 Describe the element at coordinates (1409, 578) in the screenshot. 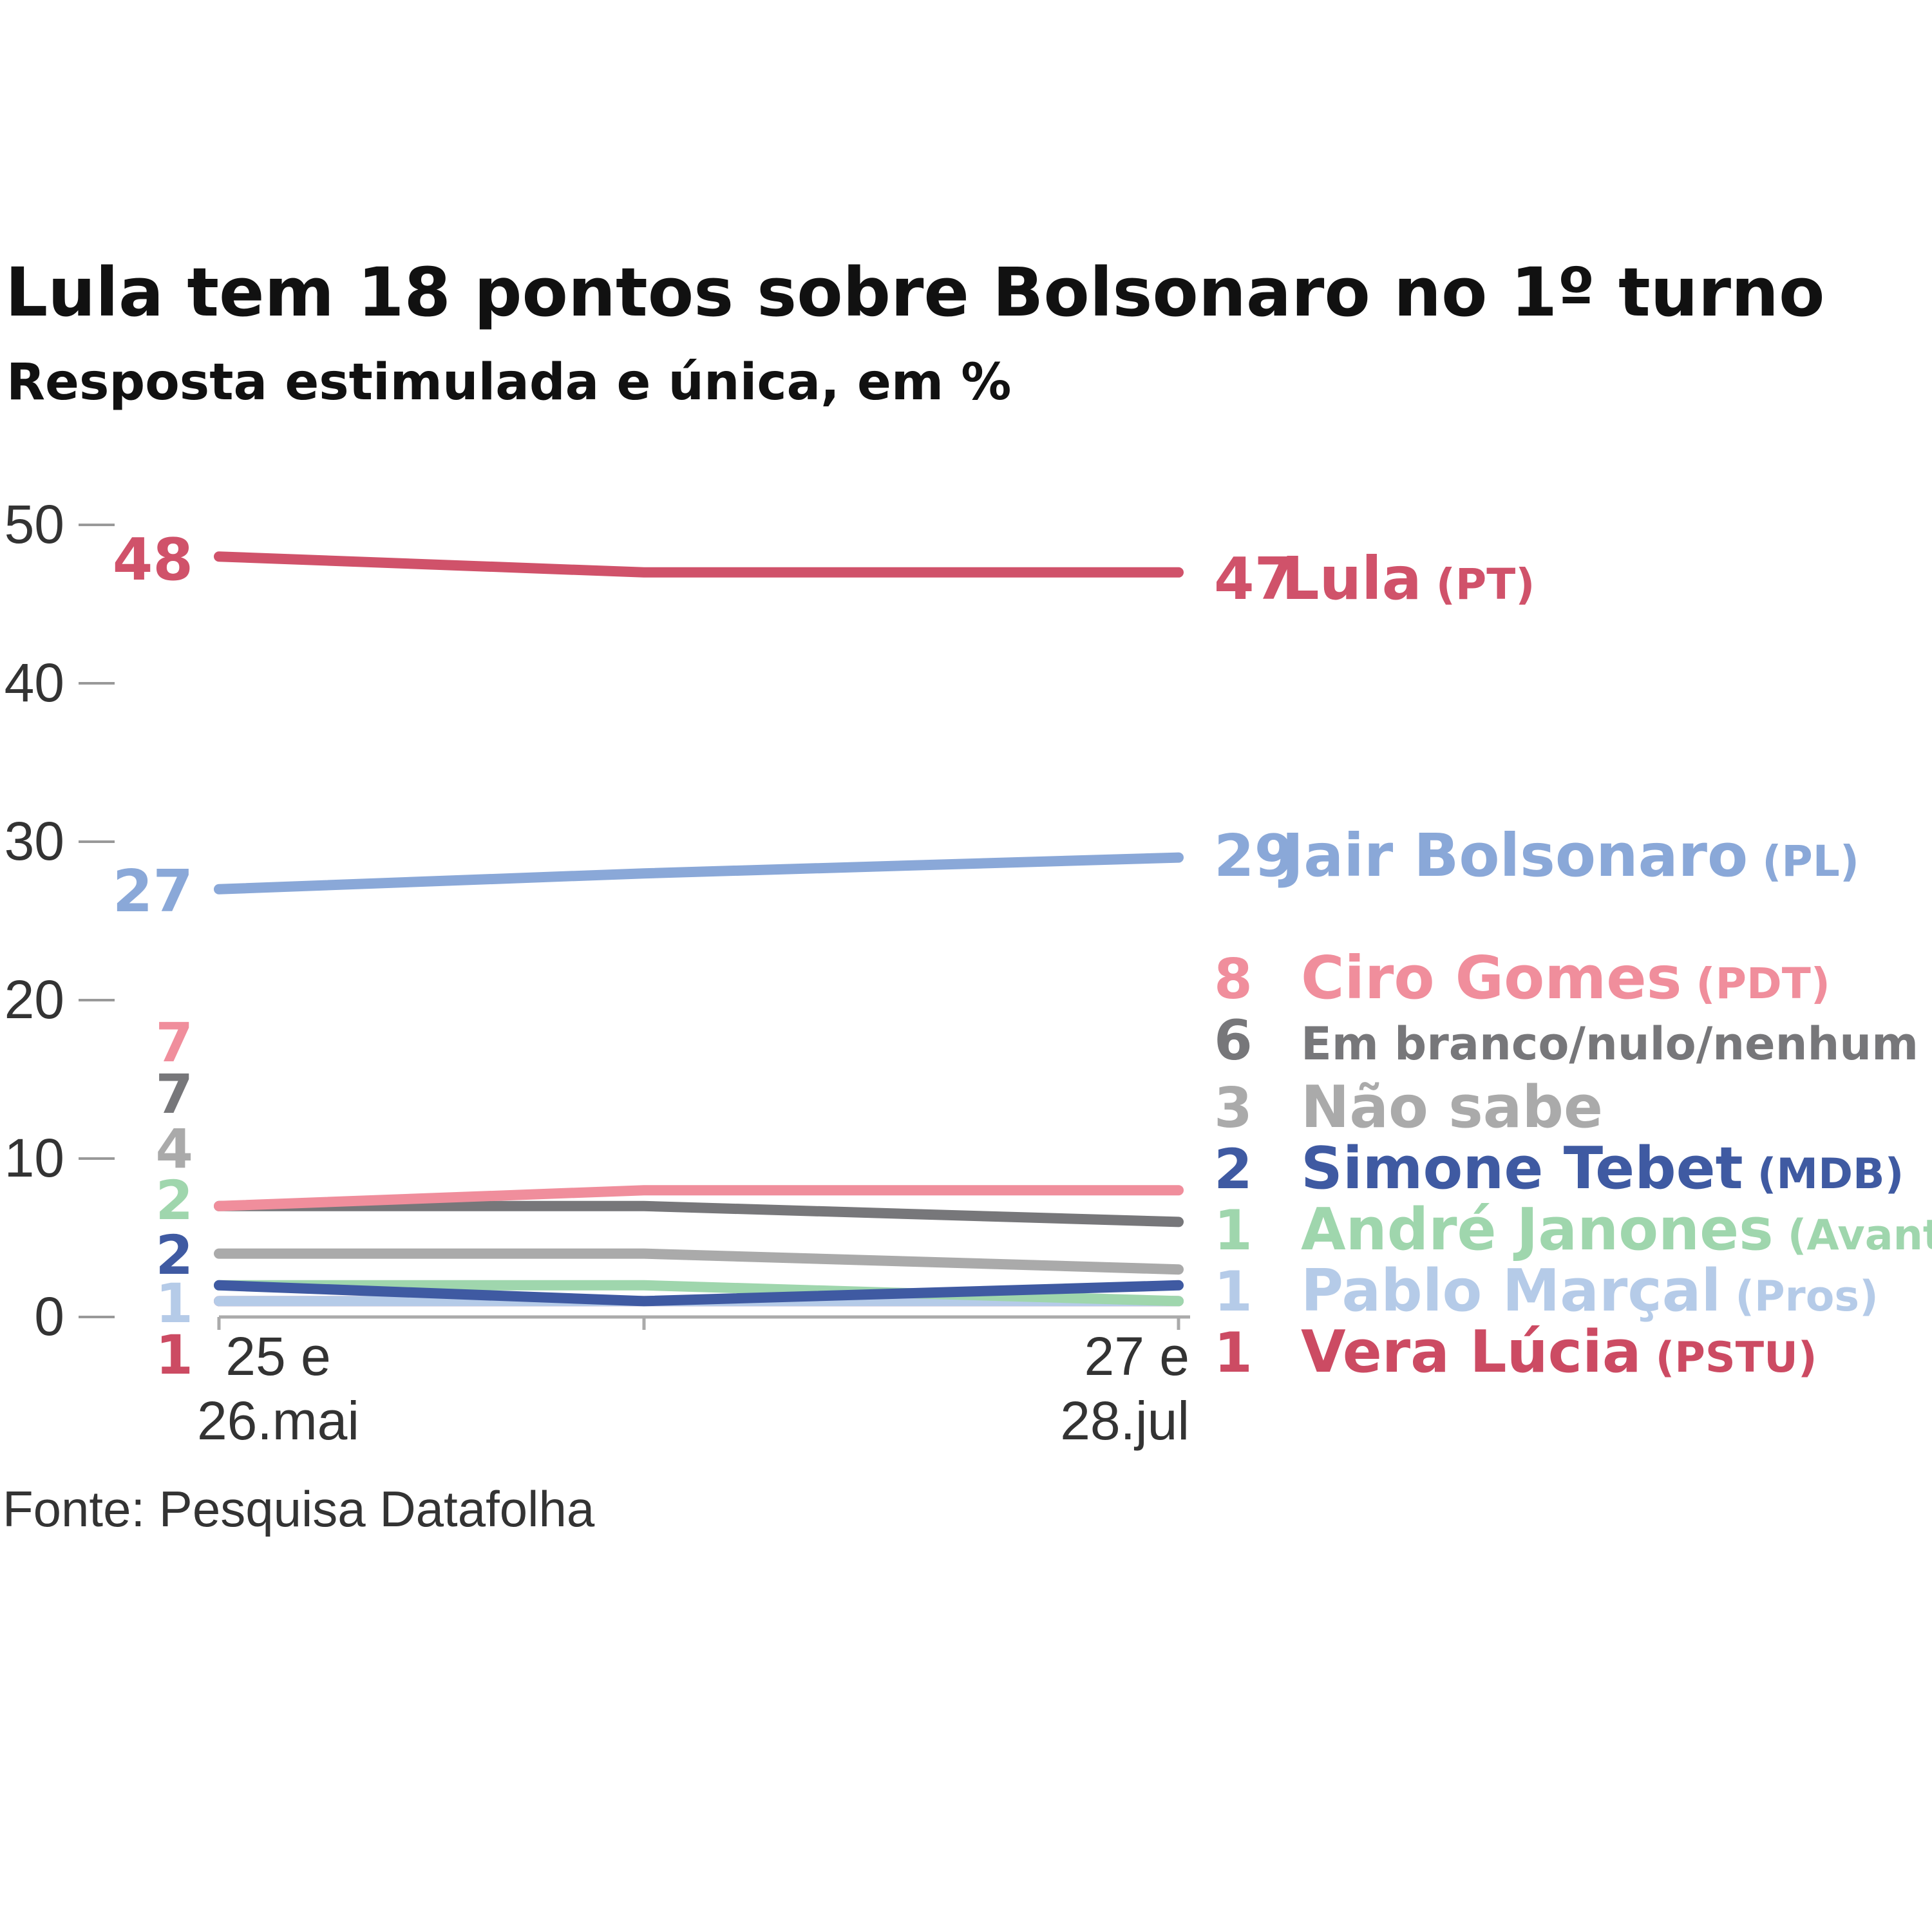

I see `series-name-label: Lula (PT)` at that location.